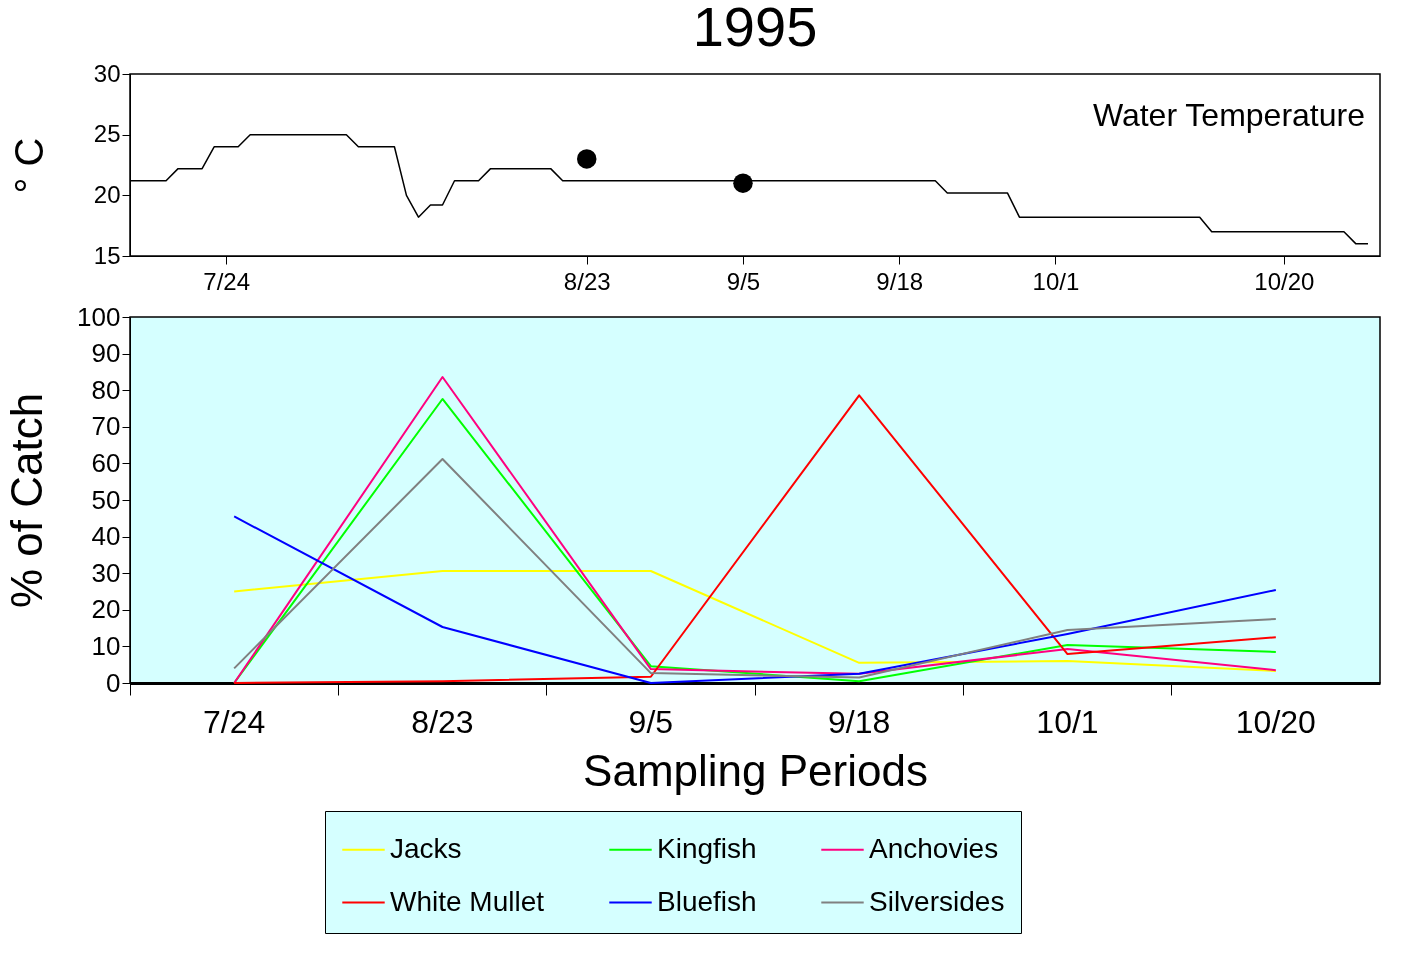 The width and height of the screenshot is (1410, 956). I want to click on chart-title: 1995, so click(755, 29).